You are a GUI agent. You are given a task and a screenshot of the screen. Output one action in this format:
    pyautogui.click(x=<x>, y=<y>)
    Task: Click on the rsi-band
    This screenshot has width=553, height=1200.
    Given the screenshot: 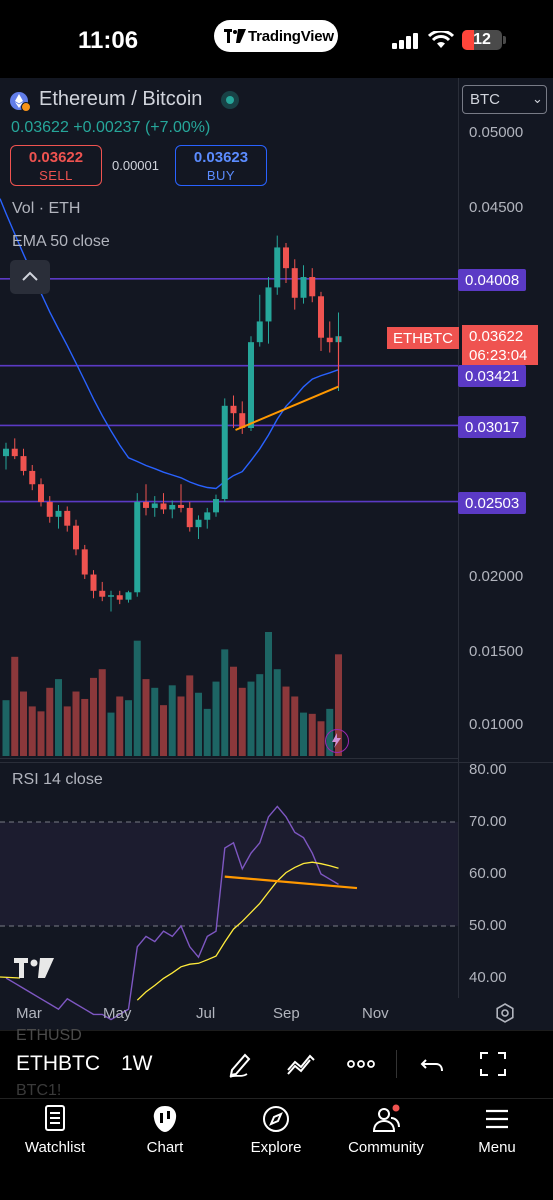 What is the action you would take?
    pyautogui.click(x=229, y=874)
    